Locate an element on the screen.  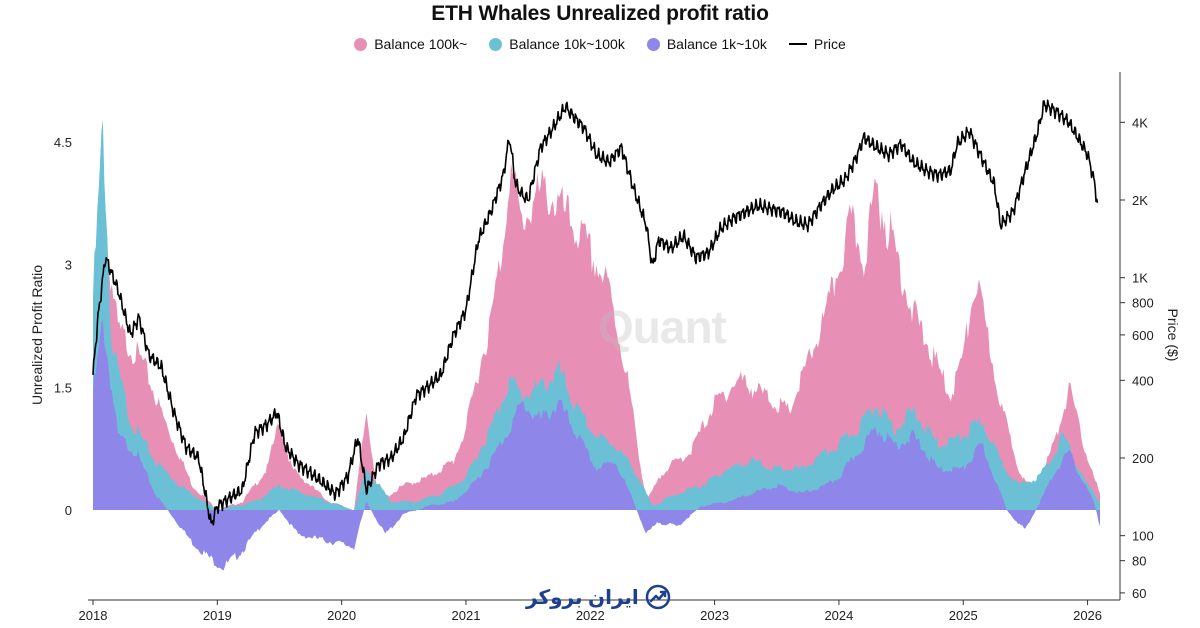
y-right-tick-label: 600 is located at coordinates (1143, 335).